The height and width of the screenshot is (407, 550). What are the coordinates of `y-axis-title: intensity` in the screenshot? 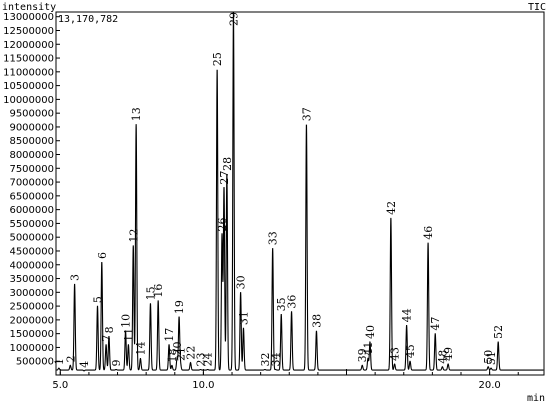 It's located at (29, 7).